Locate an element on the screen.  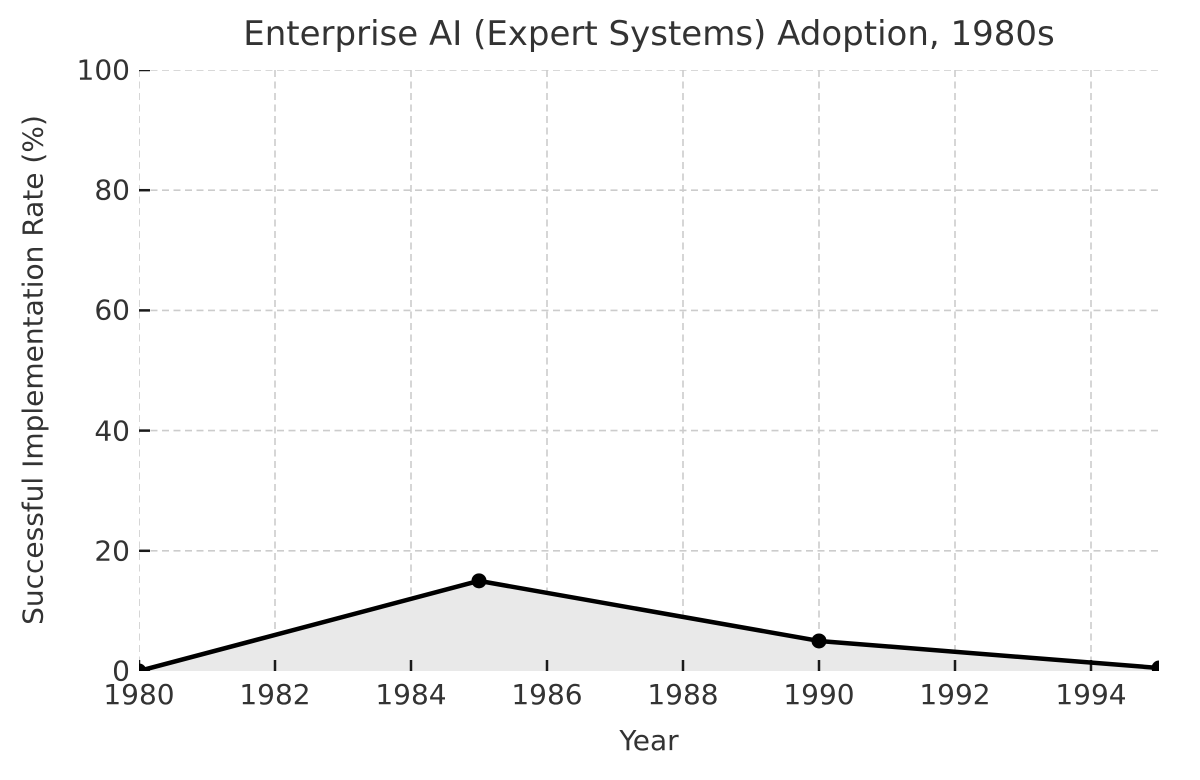
x-tick-label: 1994 is located at coordinates (1091, 694).